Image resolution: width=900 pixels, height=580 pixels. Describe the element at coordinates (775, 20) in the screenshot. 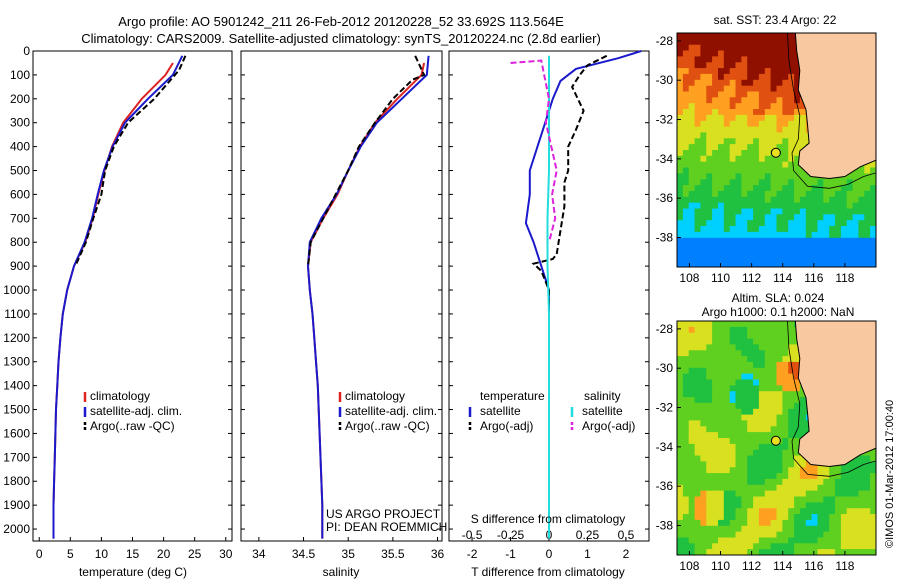

I see `sst-map-title: sat. SST: 23.4 Argo: 22` at that location.